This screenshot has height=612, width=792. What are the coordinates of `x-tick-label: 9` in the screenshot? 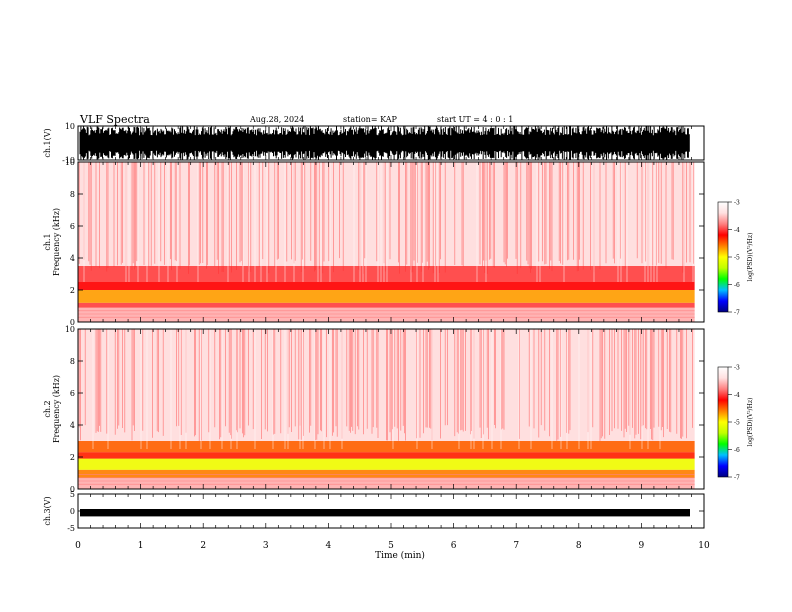 It's located at (642, 546).